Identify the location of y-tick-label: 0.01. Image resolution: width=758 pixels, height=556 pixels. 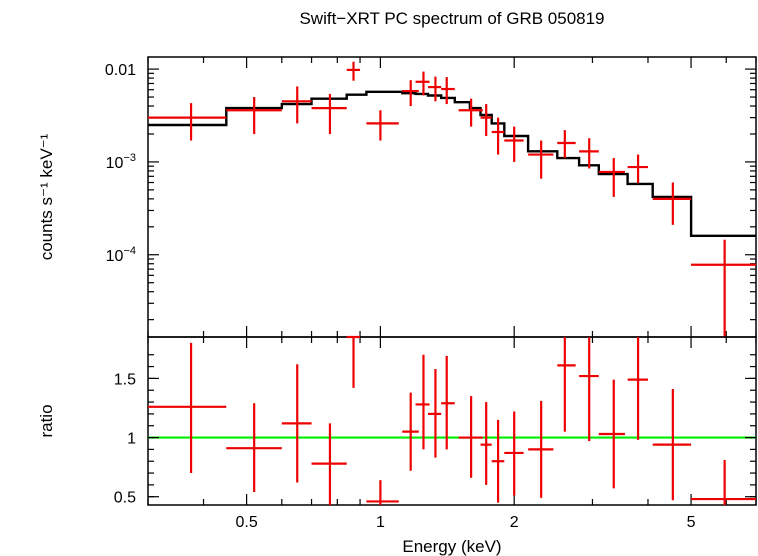
(120, 70).